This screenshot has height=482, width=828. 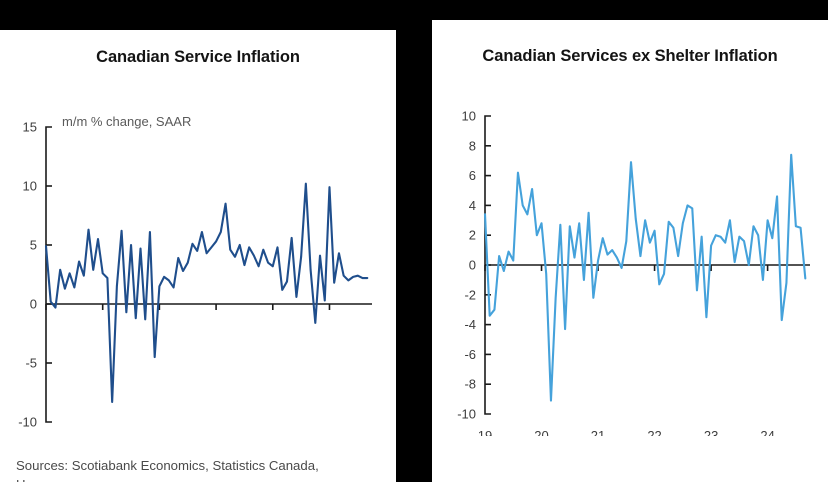 I want to click on y-tick-label: -4, so click(x=470, y=324).